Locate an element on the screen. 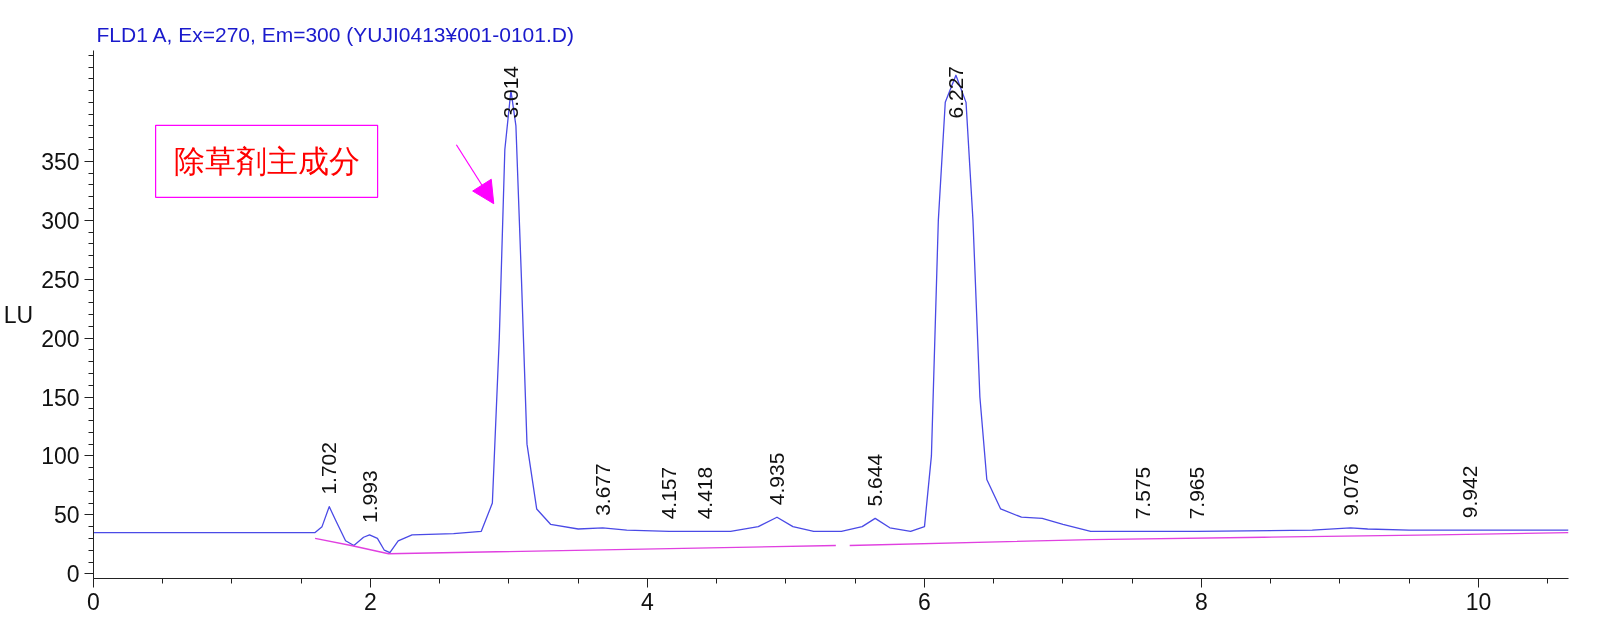  annotation: 除草剤主成分 is located at coordinates (266, 161).